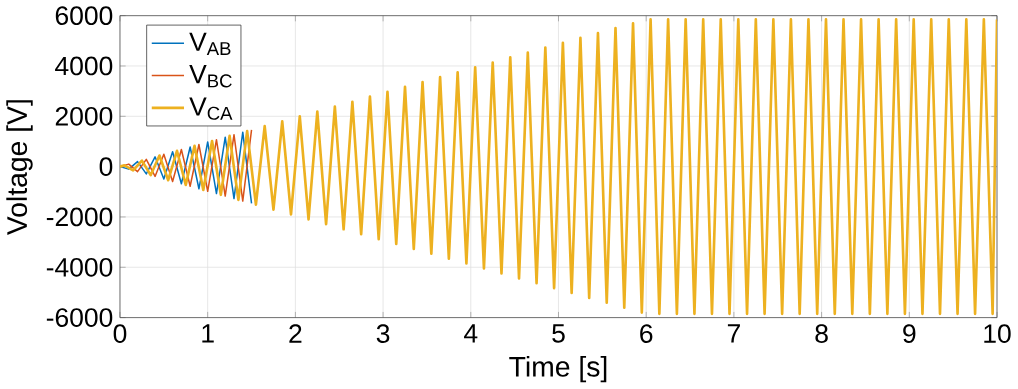  I want to click on y-tick-label: -2000, so click(79, 217).